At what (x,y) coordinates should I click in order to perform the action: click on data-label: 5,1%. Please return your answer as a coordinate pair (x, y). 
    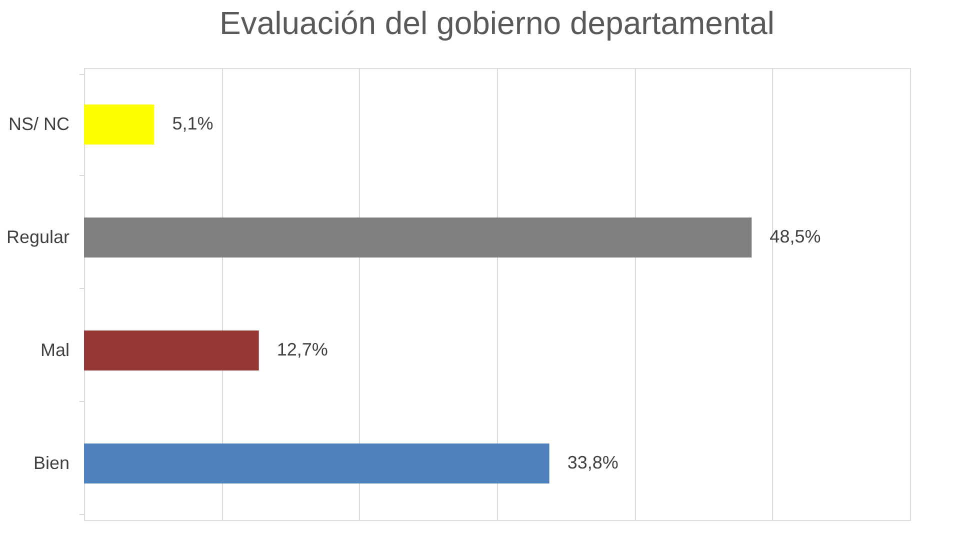
    Looking at the image, I should click on (193, 124).